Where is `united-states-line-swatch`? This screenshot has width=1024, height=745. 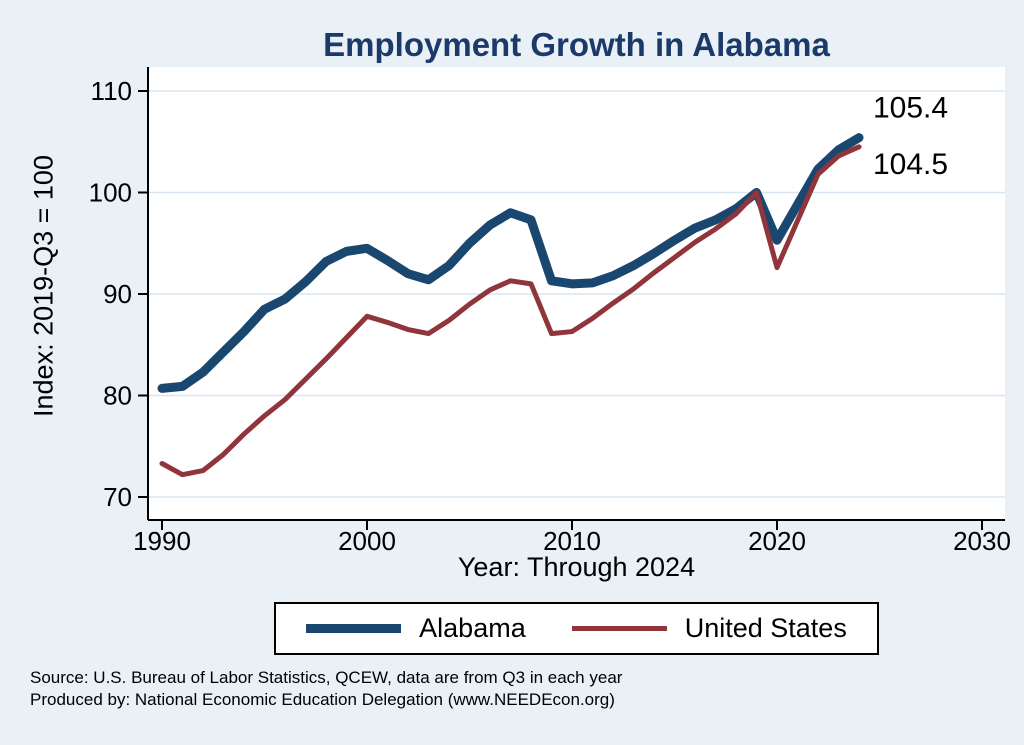 united-states-line-swatch is located at coordinates (619, 628).